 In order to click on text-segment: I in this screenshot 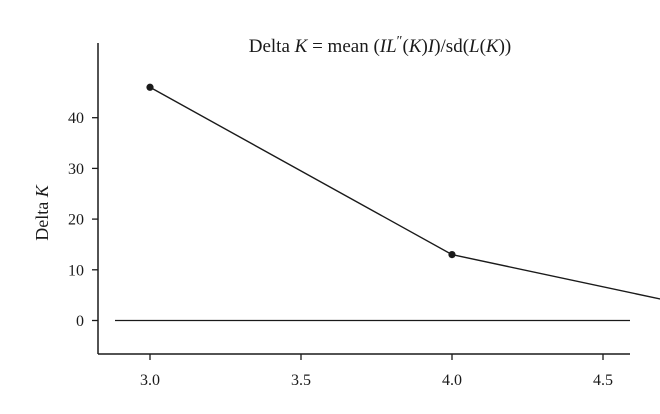, I will do `click(431, 46)`.